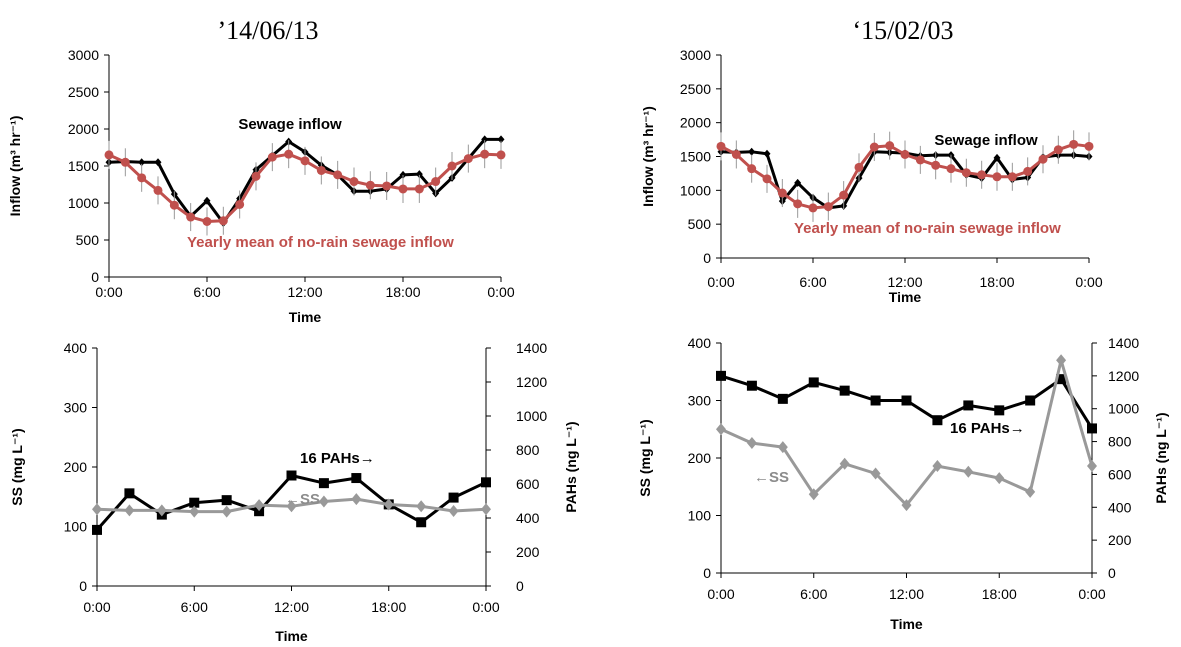  I want to click on bottom-left-y2tick-label: 1000, so click(531, 416).